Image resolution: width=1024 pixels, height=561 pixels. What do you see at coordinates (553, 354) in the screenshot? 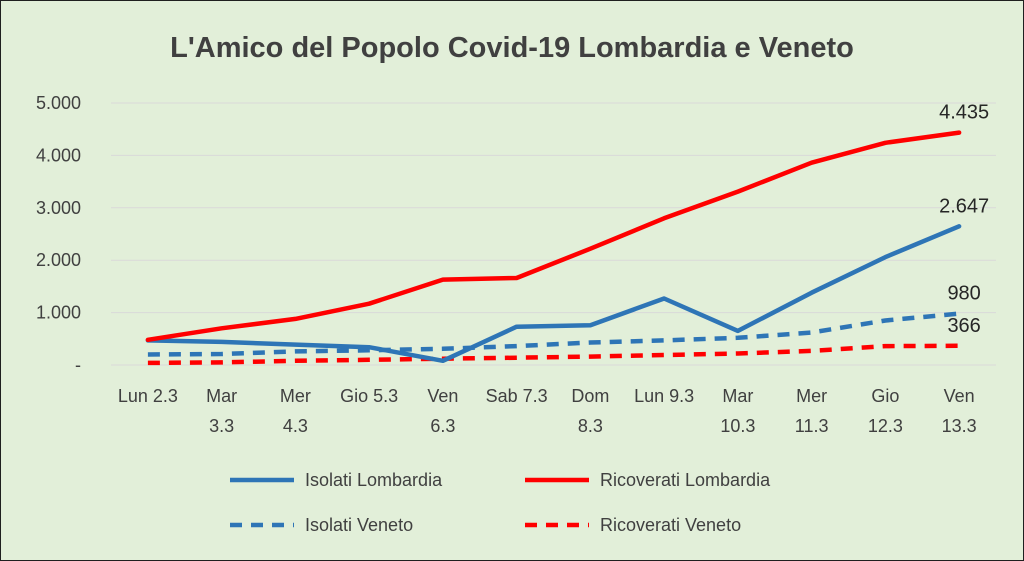
I see `series-line-ricoverati-veneto` at bounding box center [553, 354].